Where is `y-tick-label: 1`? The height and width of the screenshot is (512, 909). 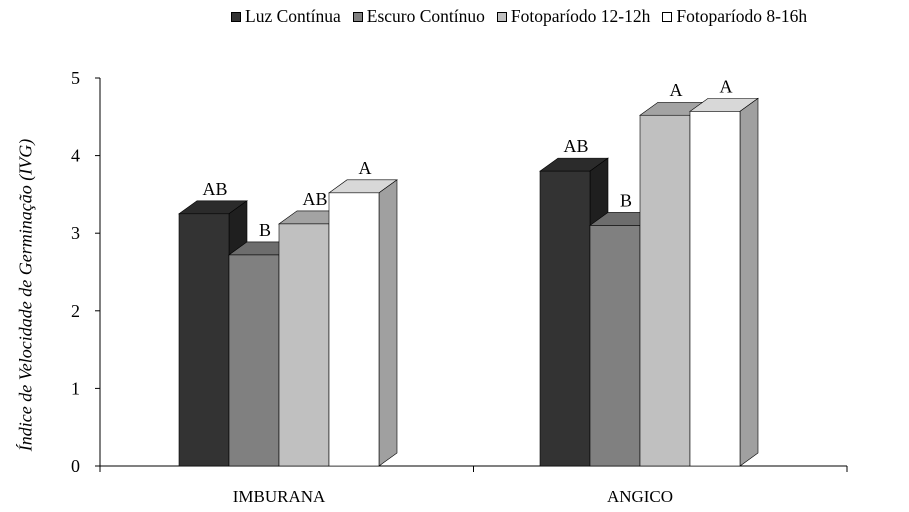
y-tick-label: 1 is located at coordinates (75, 388).